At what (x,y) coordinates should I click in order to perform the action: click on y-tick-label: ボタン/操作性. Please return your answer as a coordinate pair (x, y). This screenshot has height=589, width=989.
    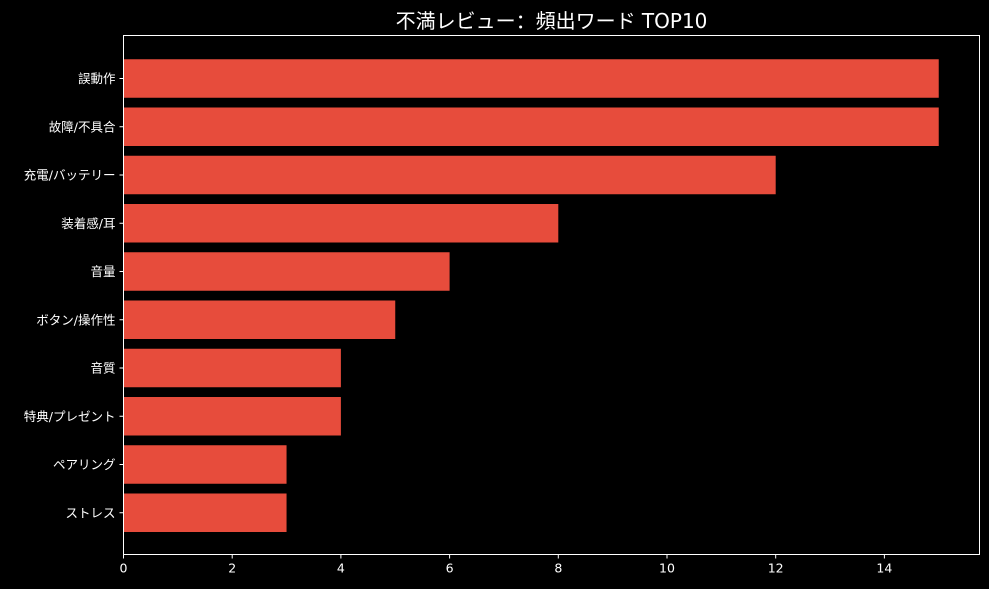
    Looking at the image, I should click on (75, 319).